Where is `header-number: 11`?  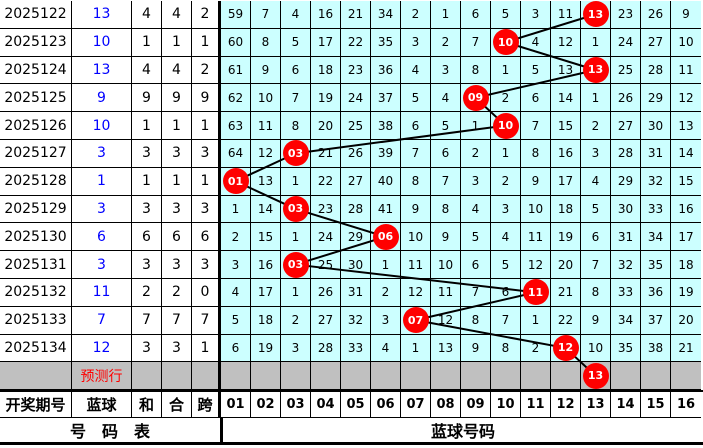
header-number: 11 is located at coordinates (536, 405).